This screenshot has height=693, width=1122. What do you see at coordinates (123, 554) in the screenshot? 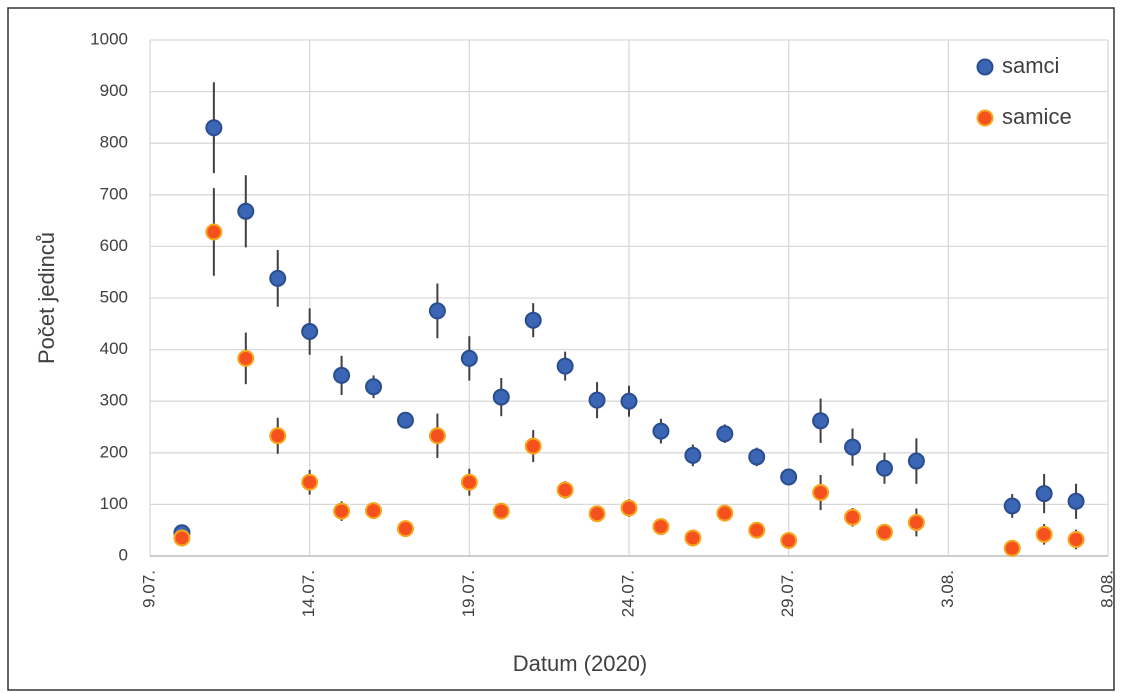
I see `y-tick-label: 0` at bounding box center [123, 554].